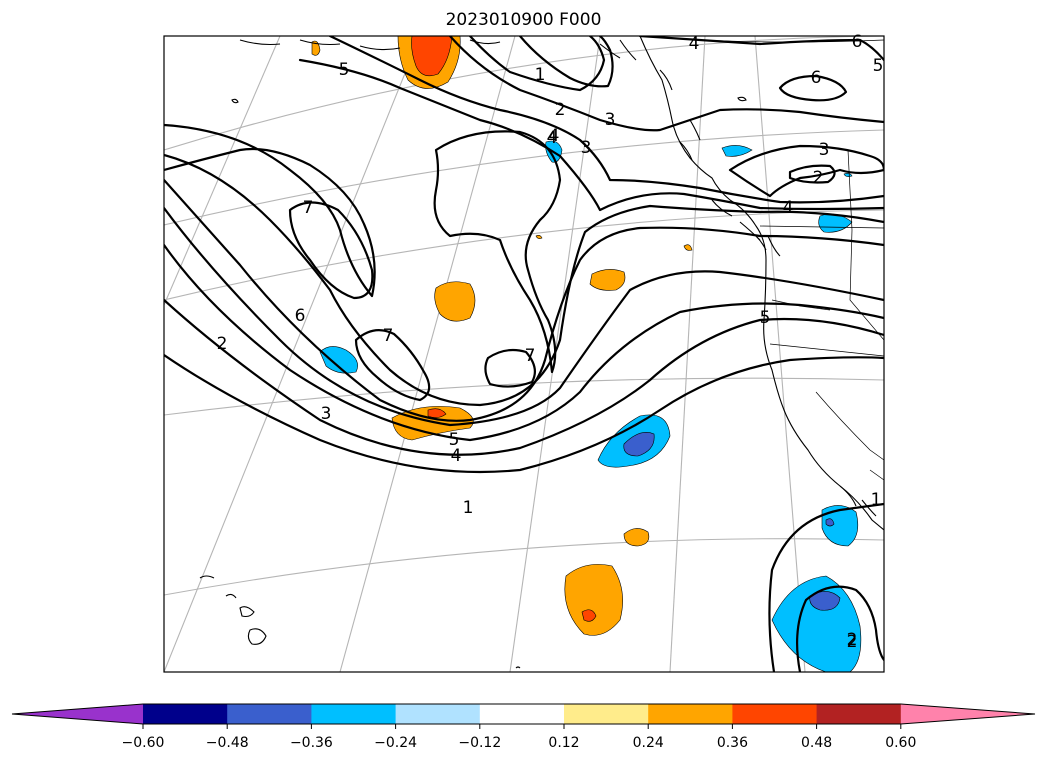 The width and height of the screenshot is (1047, 763). I want to click on colorbar-tick-label: −0.60, so click(143, 743).